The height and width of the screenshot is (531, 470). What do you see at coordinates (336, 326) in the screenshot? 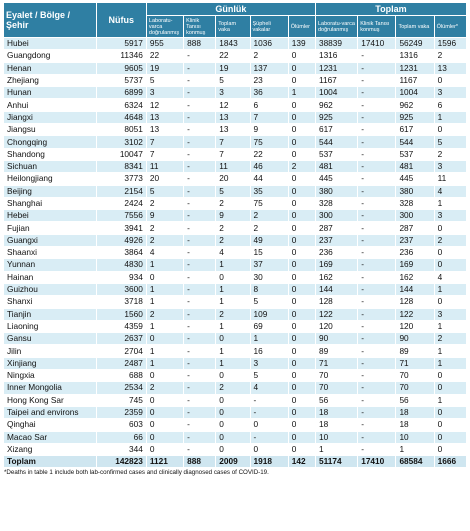
I see `value-cell: 120` at bounding box center [336, 326].